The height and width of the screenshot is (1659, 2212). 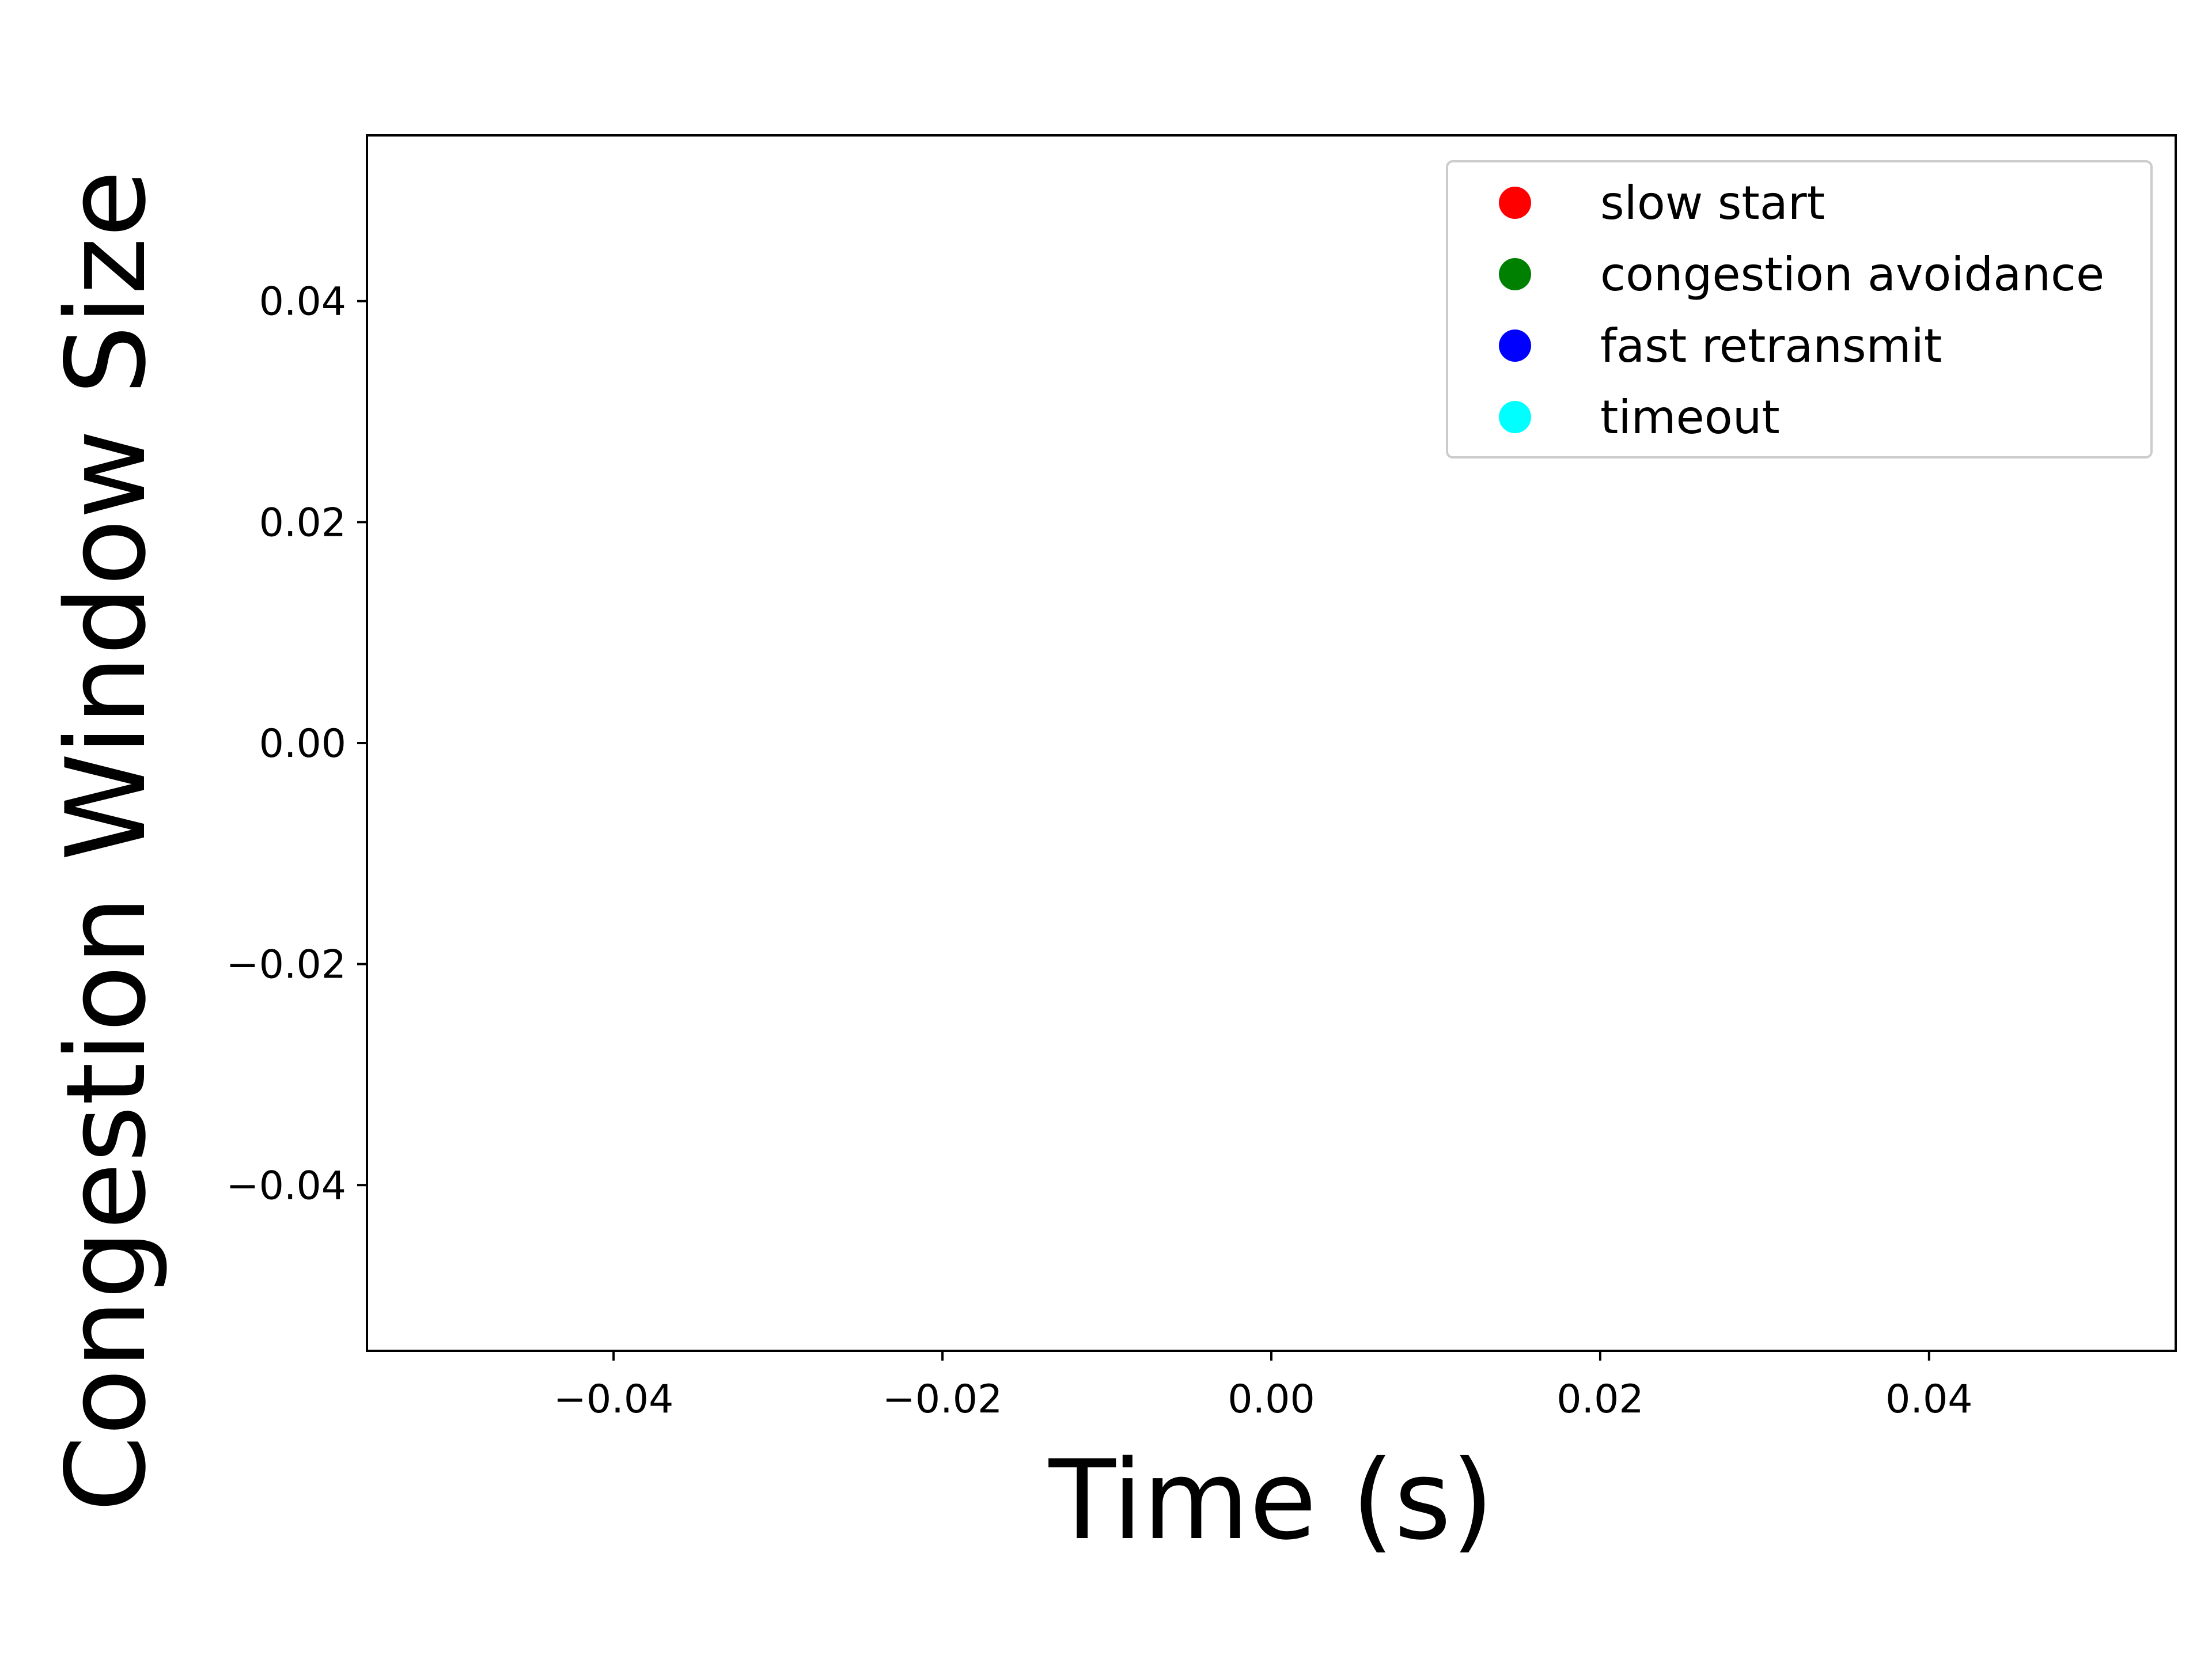 I want to click on y-tick-label: 0.00, so click(x=302, y=744).